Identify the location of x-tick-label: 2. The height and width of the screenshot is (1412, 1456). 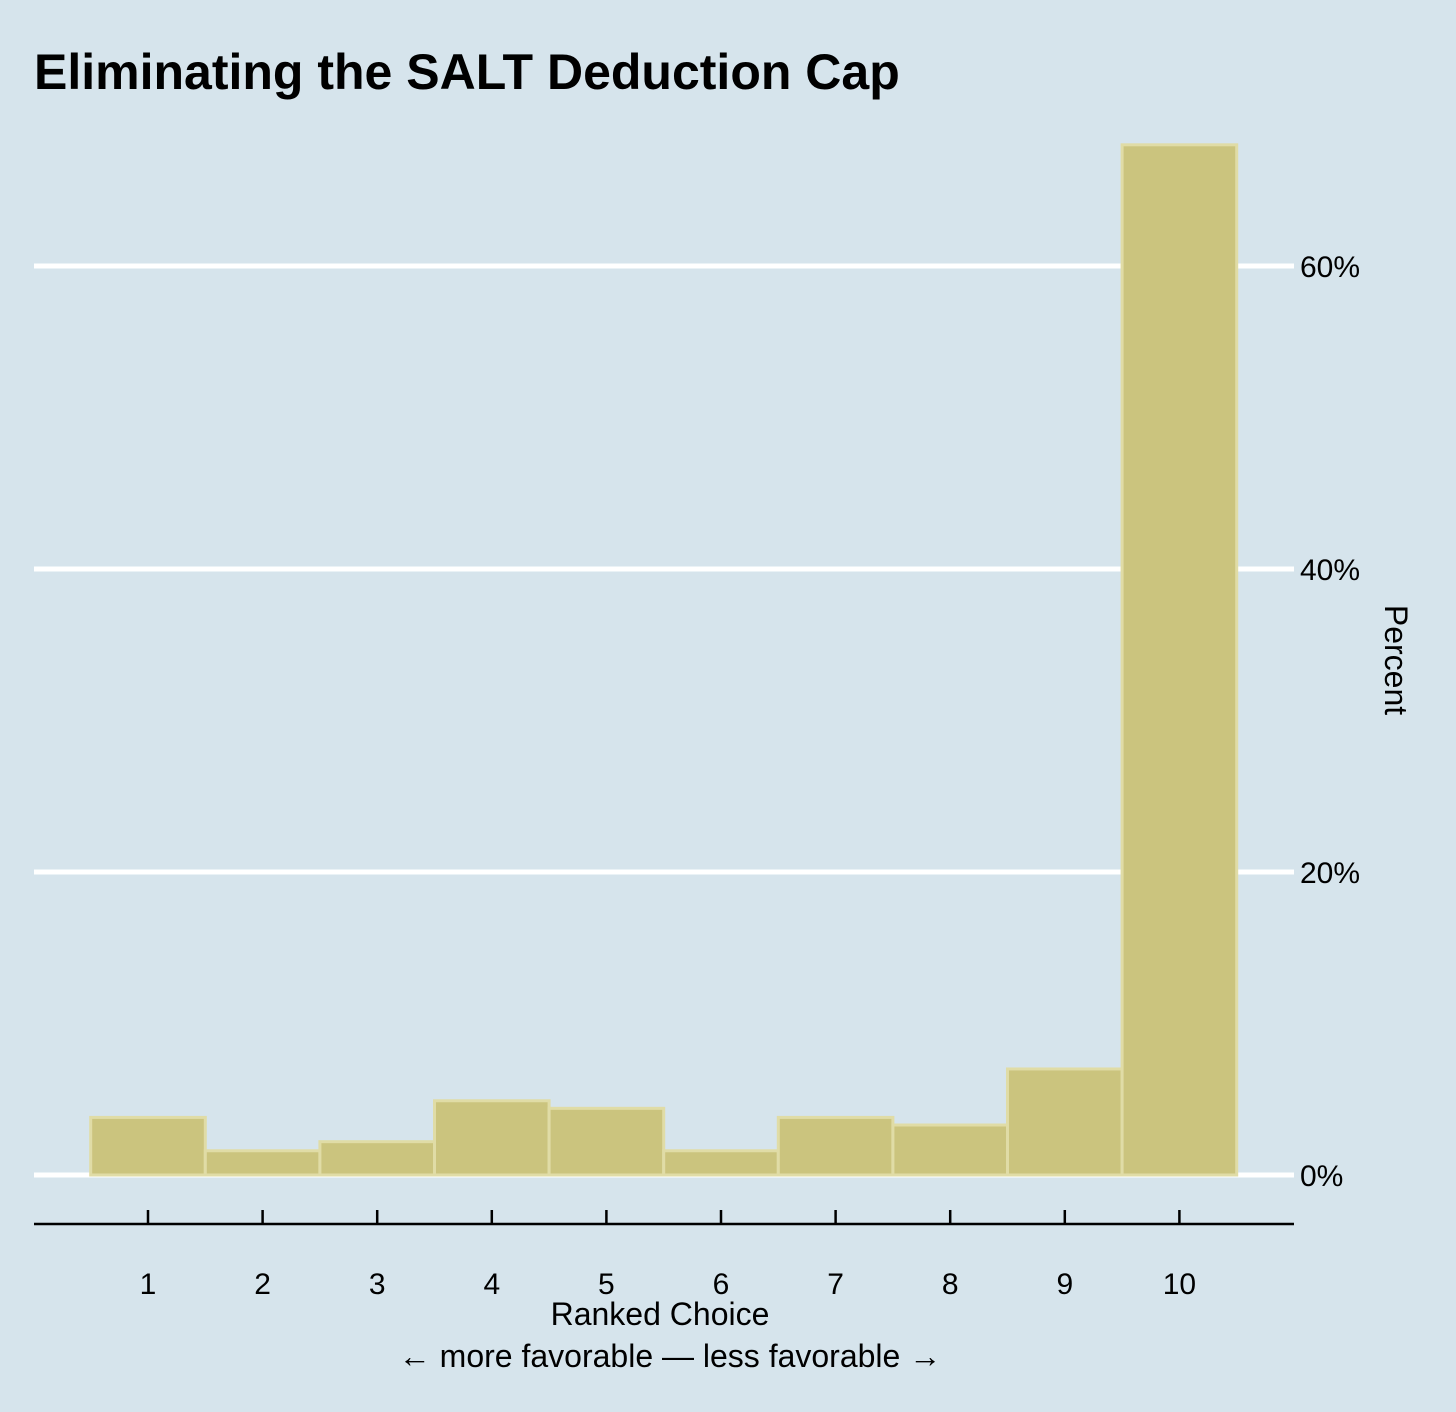
(262, 1284).